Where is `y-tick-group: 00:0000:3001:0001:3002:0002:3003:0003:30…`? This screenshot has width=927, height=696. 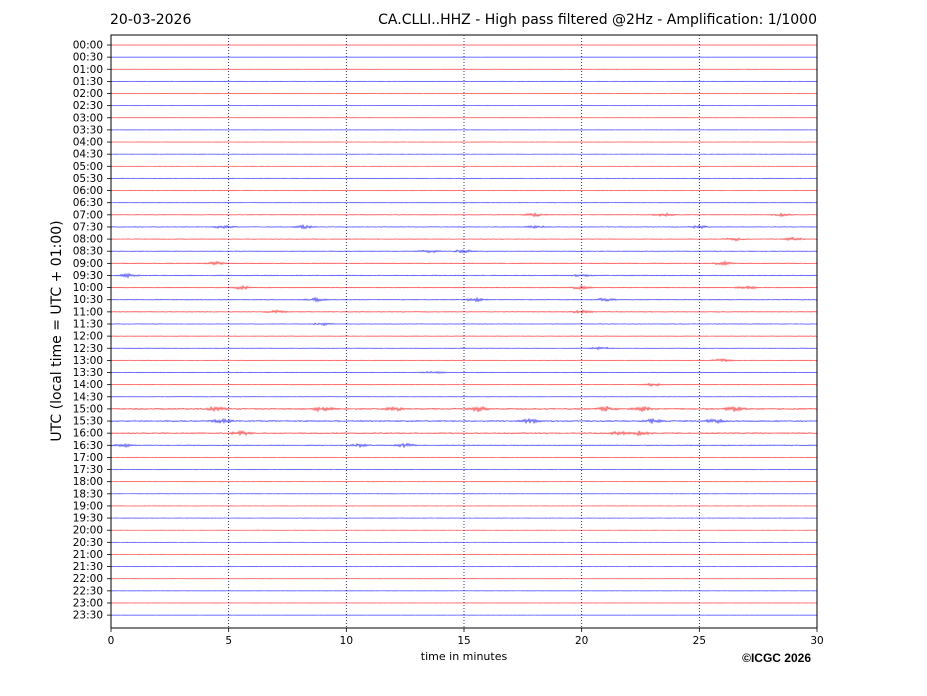
y-tick-group: 00:0000:3001:0001:3002:0002:3003:0003:30… is located at coordinates (92, 331).